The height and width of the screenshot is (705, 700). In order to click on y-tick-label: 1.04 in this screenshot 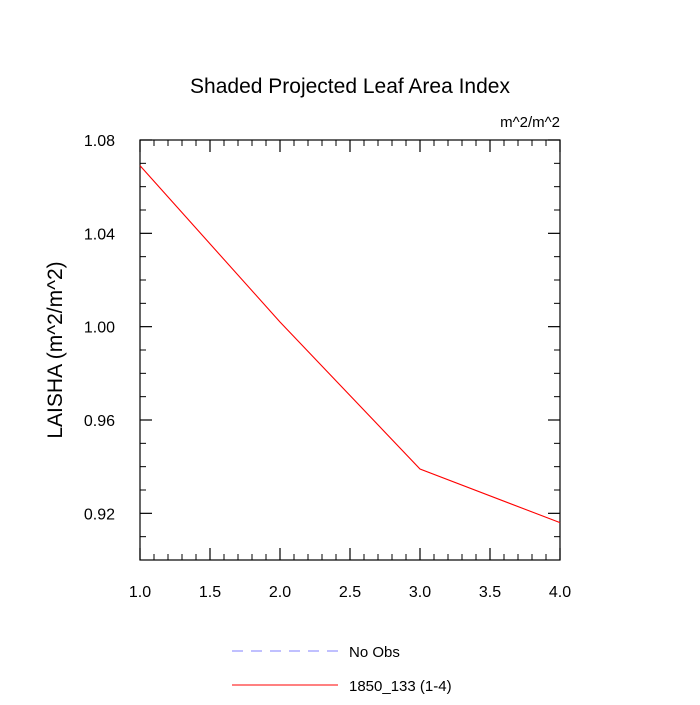, I will do `click(99, 234)`.